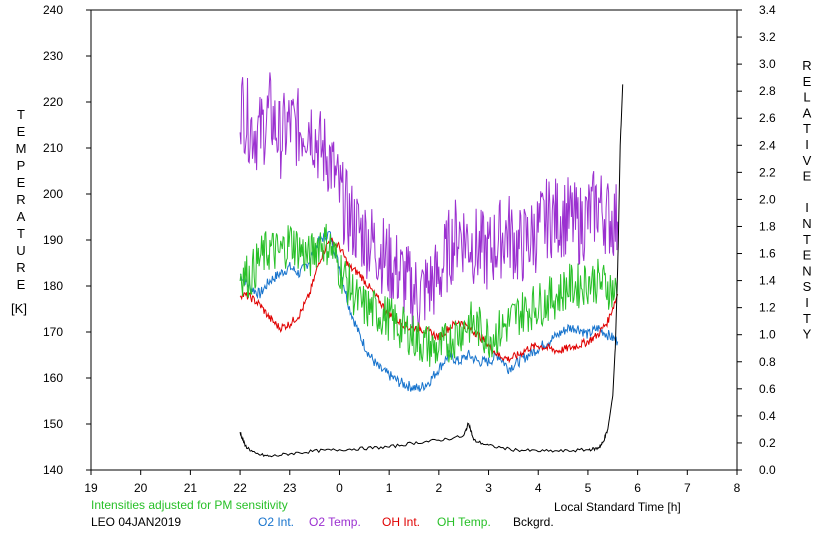  What do you see at coordinates (767, 145) in the screenshot?
I see `y-right-tick-label: 2.4` at bounding box center [767, 145].